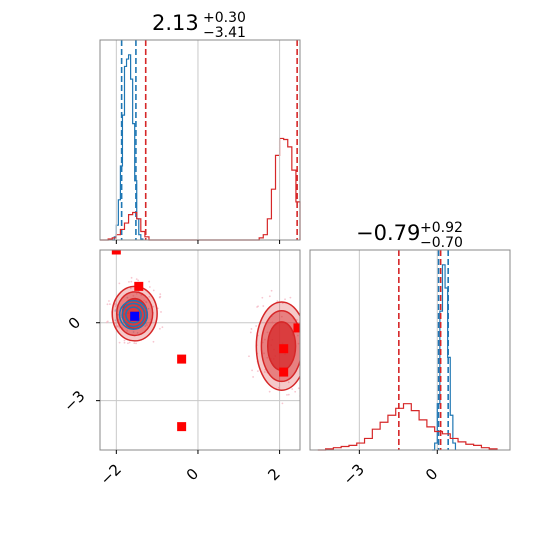 The width and height of the screenshot is (550, 555). I want to click on marginal-x-series-1-step, so click(200, 189).